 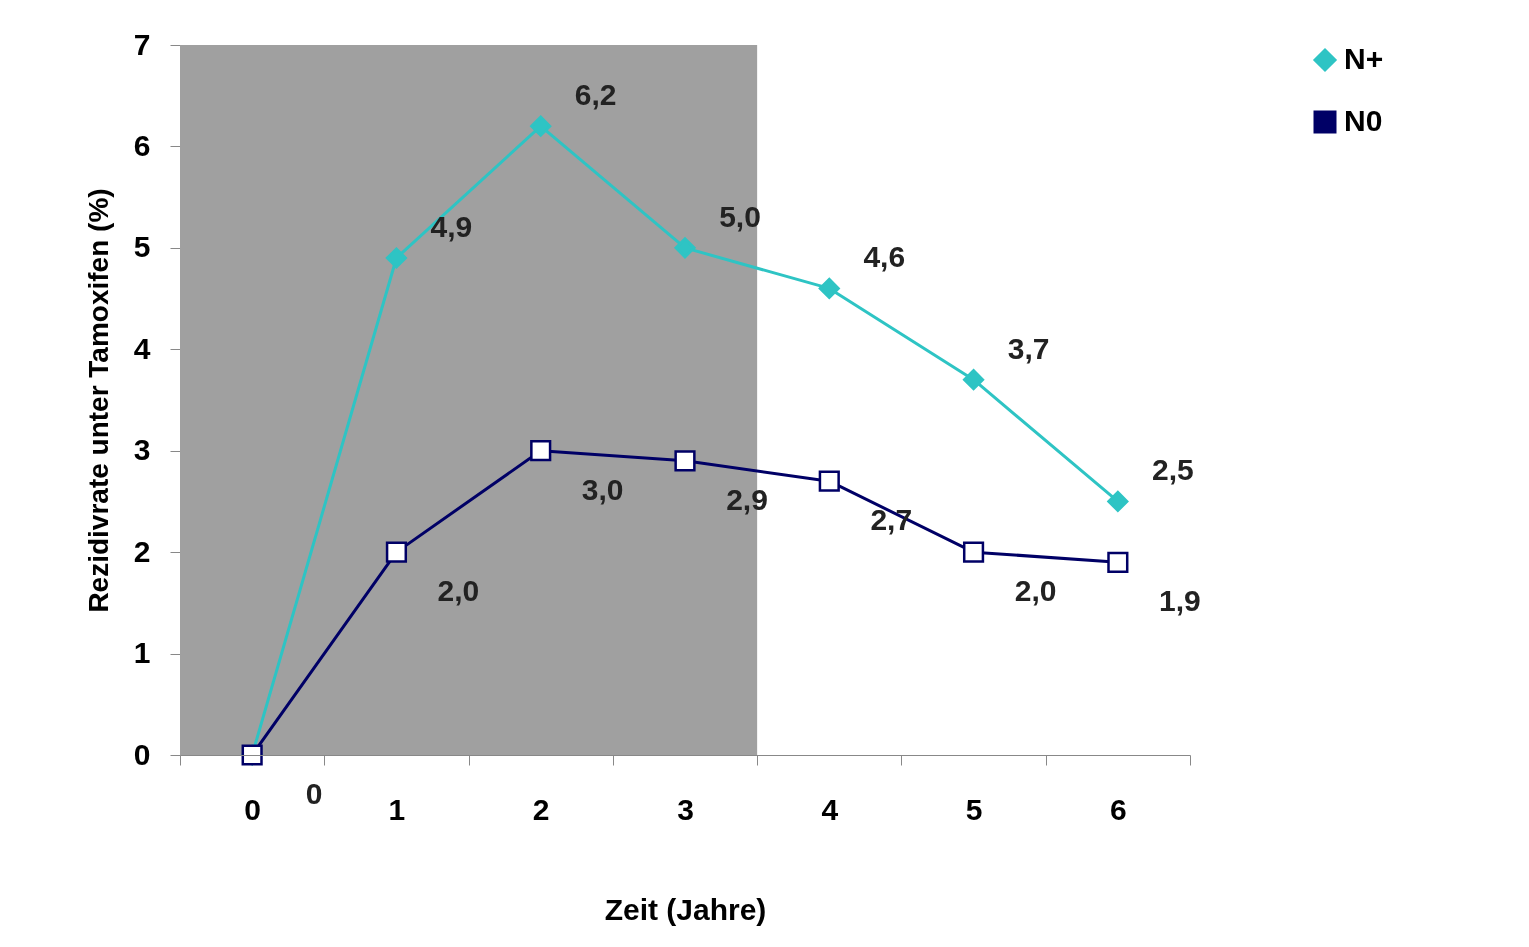 What do you see at coordinates (252, 809) in the screenshot?
I see `x-tick-label: 0` at bounding box center [252, 809].